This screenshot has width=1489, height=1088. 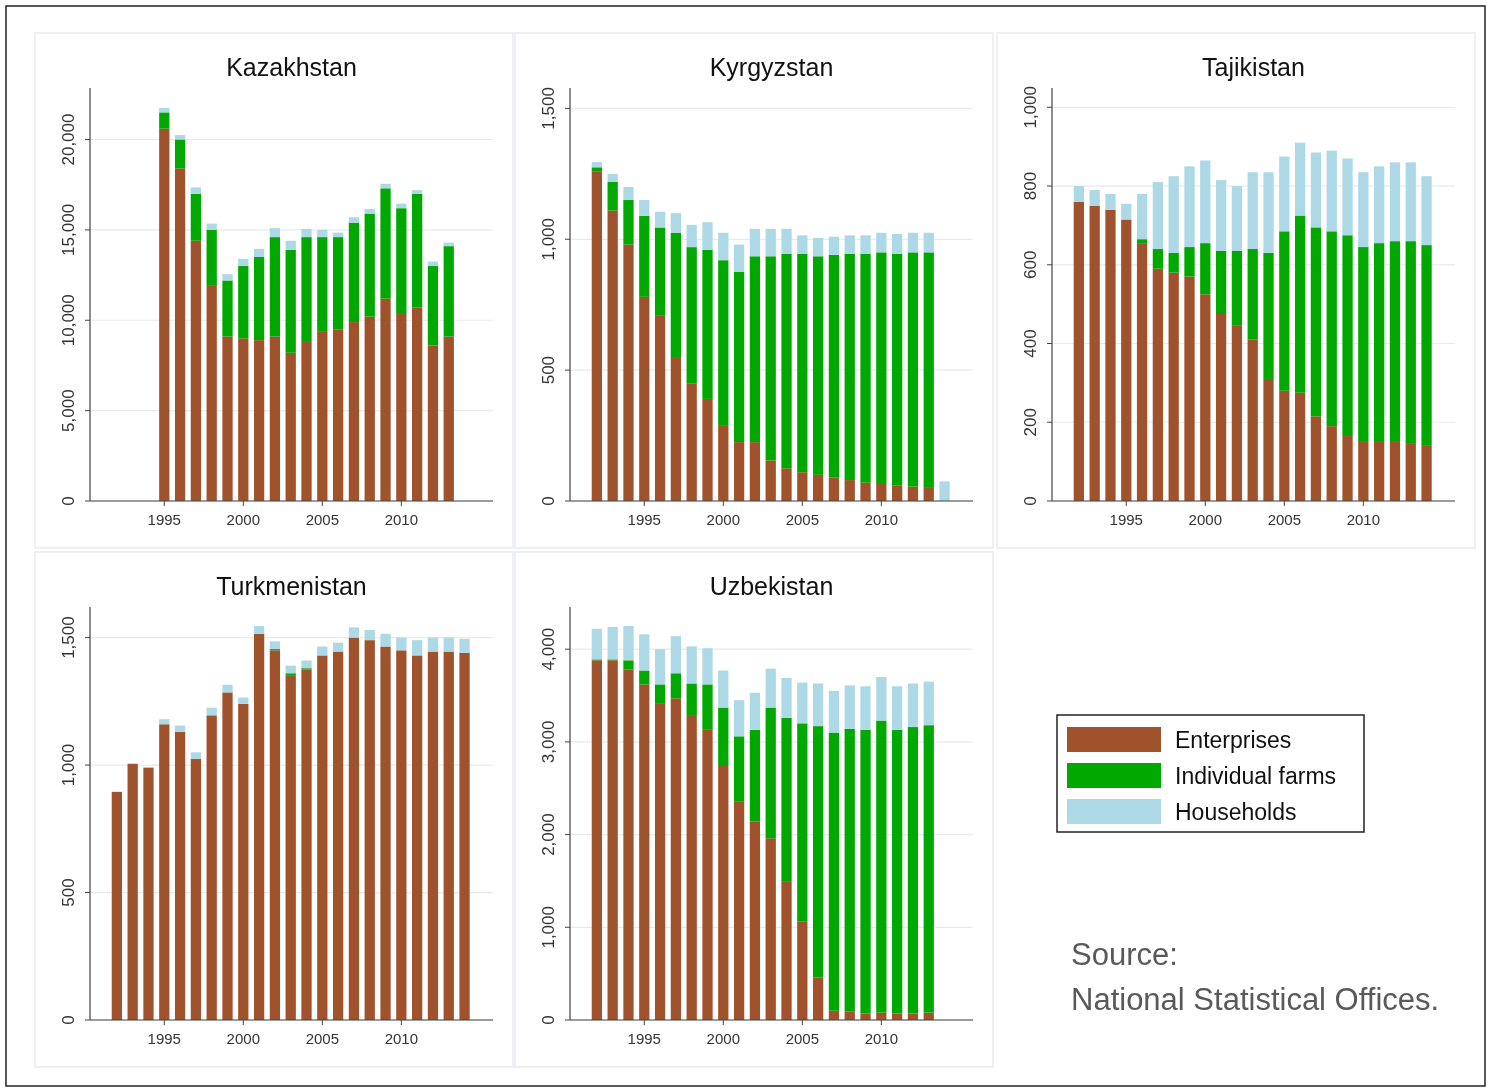 I want to click on y-tick-label: 3,000, so click(x=548, y=742).